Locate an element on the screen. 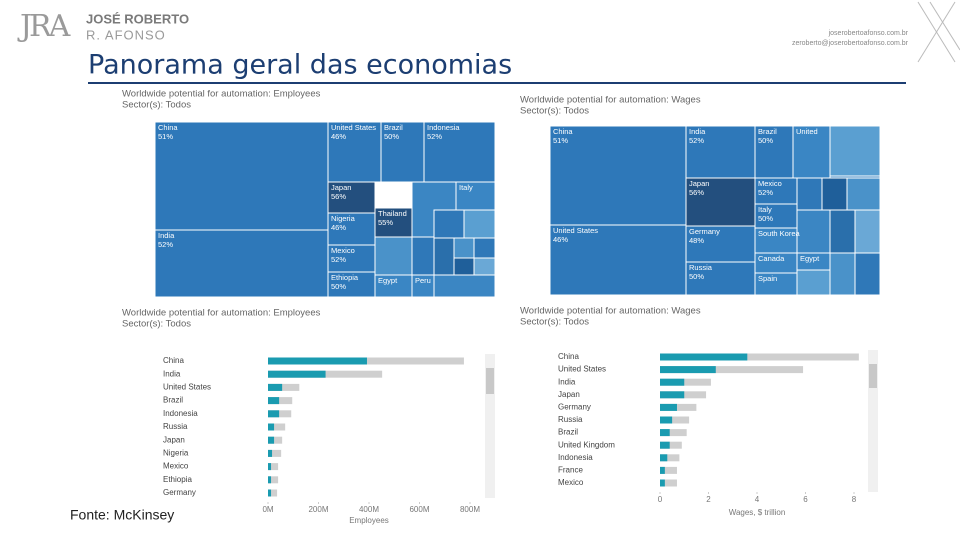  x-tick-label: 0 is located at coordinates (660, 499).